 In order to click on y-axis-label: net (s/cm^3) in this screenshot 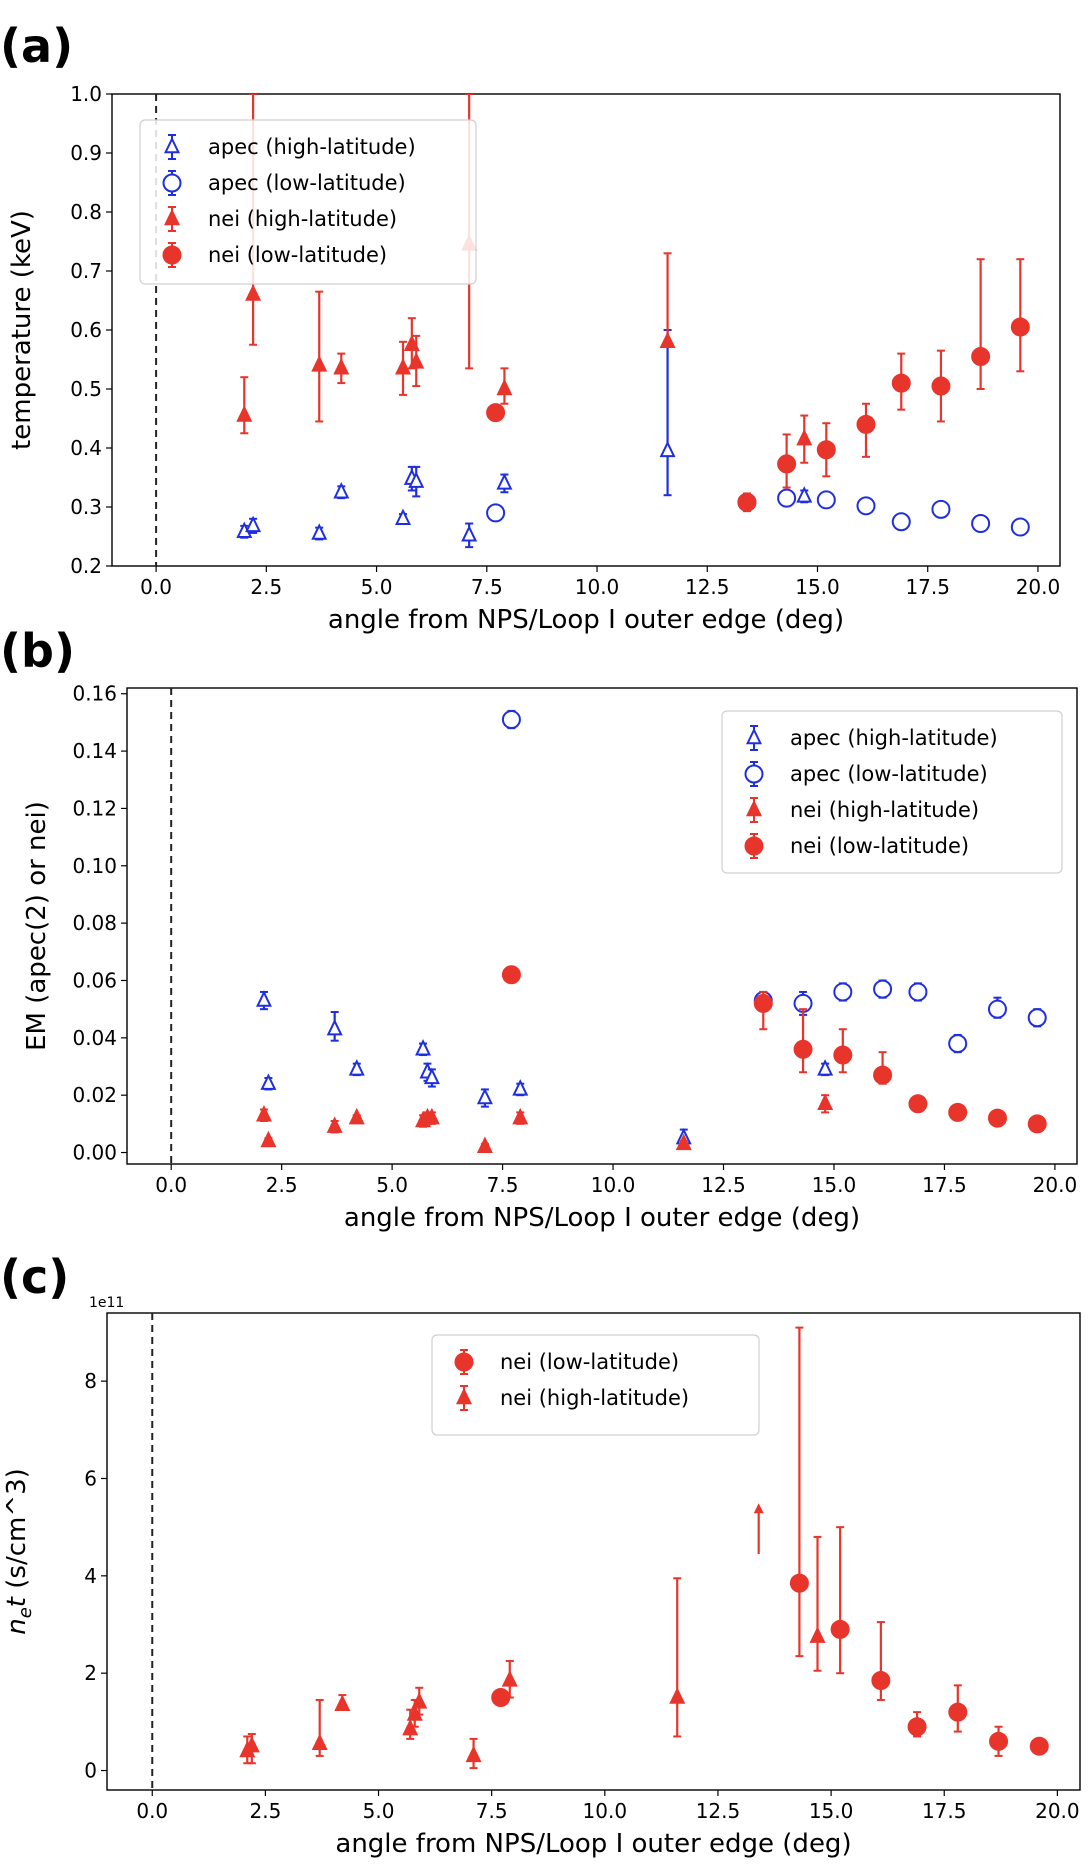, I will do `click(19, 1551)`.